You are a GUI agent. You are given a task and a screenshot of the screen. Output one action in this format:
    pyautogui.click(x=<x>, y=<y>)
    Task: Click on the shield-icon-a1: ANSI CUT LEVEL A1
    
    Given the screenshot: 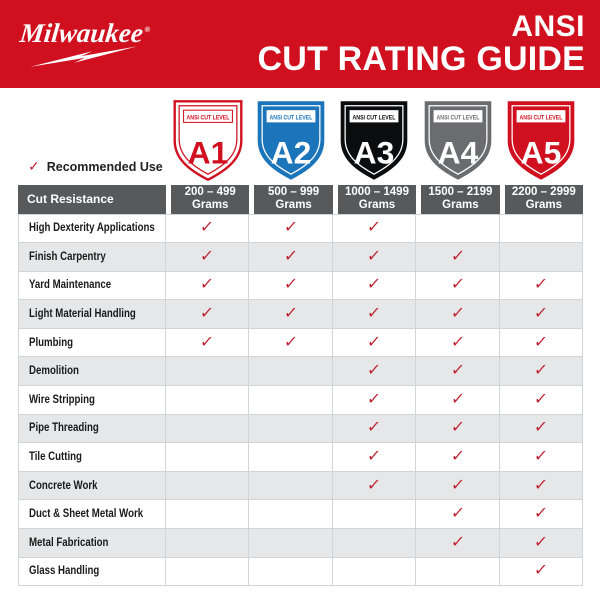 What is the action you would take?
    pyautogui.click(x=208, y=141)
    